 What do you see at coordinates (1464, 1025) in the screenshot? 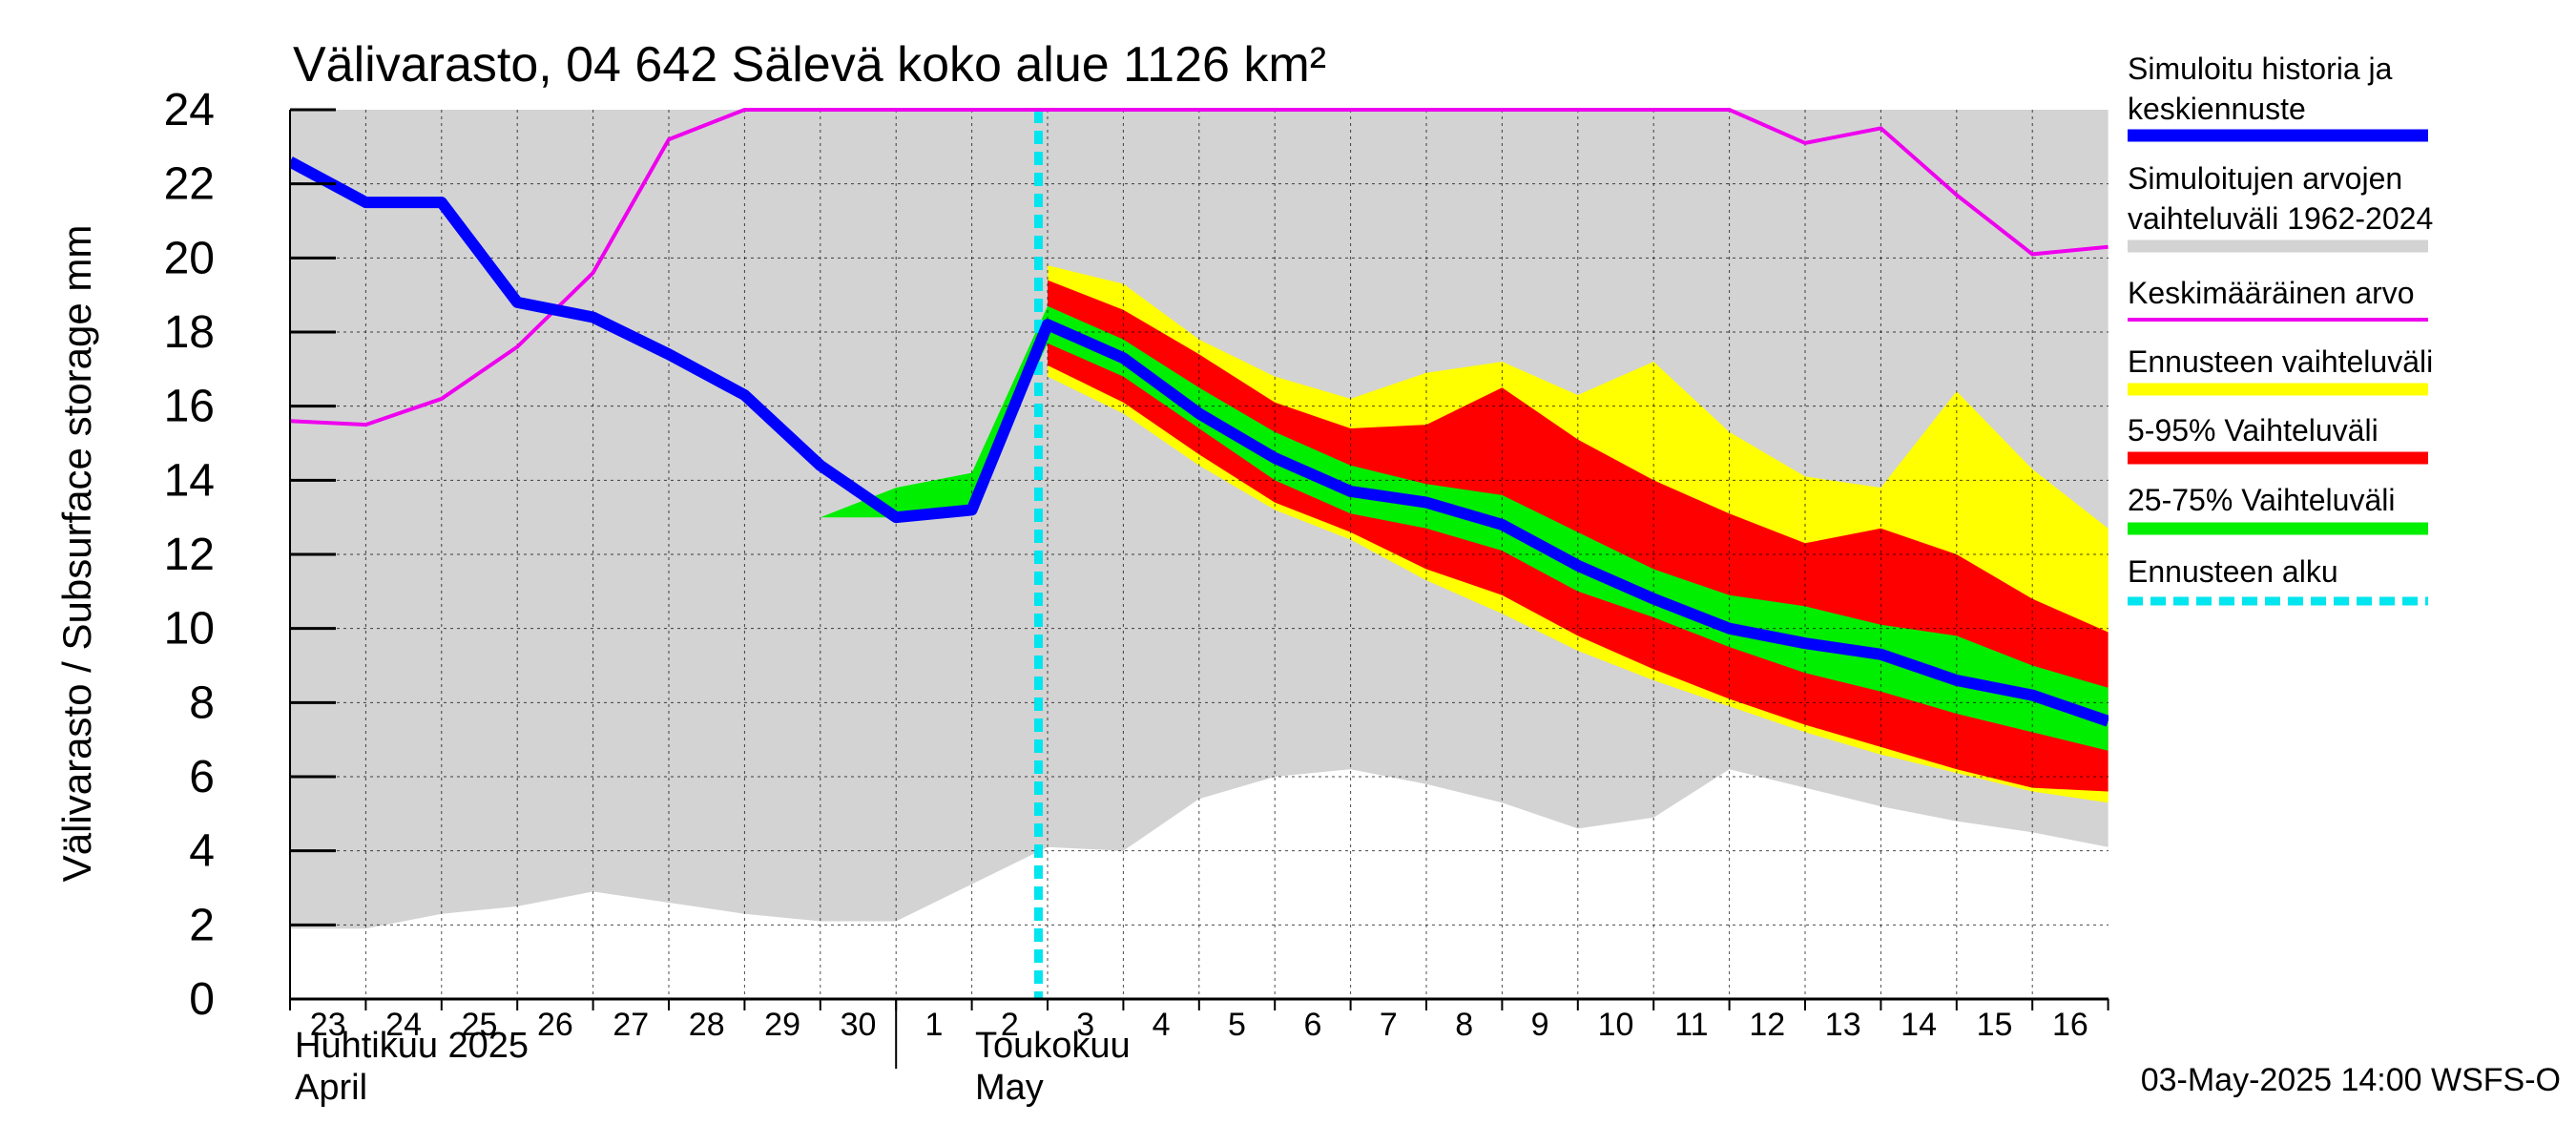
I see `x-tick-label: 8` at bounding box center [1464, 1025].